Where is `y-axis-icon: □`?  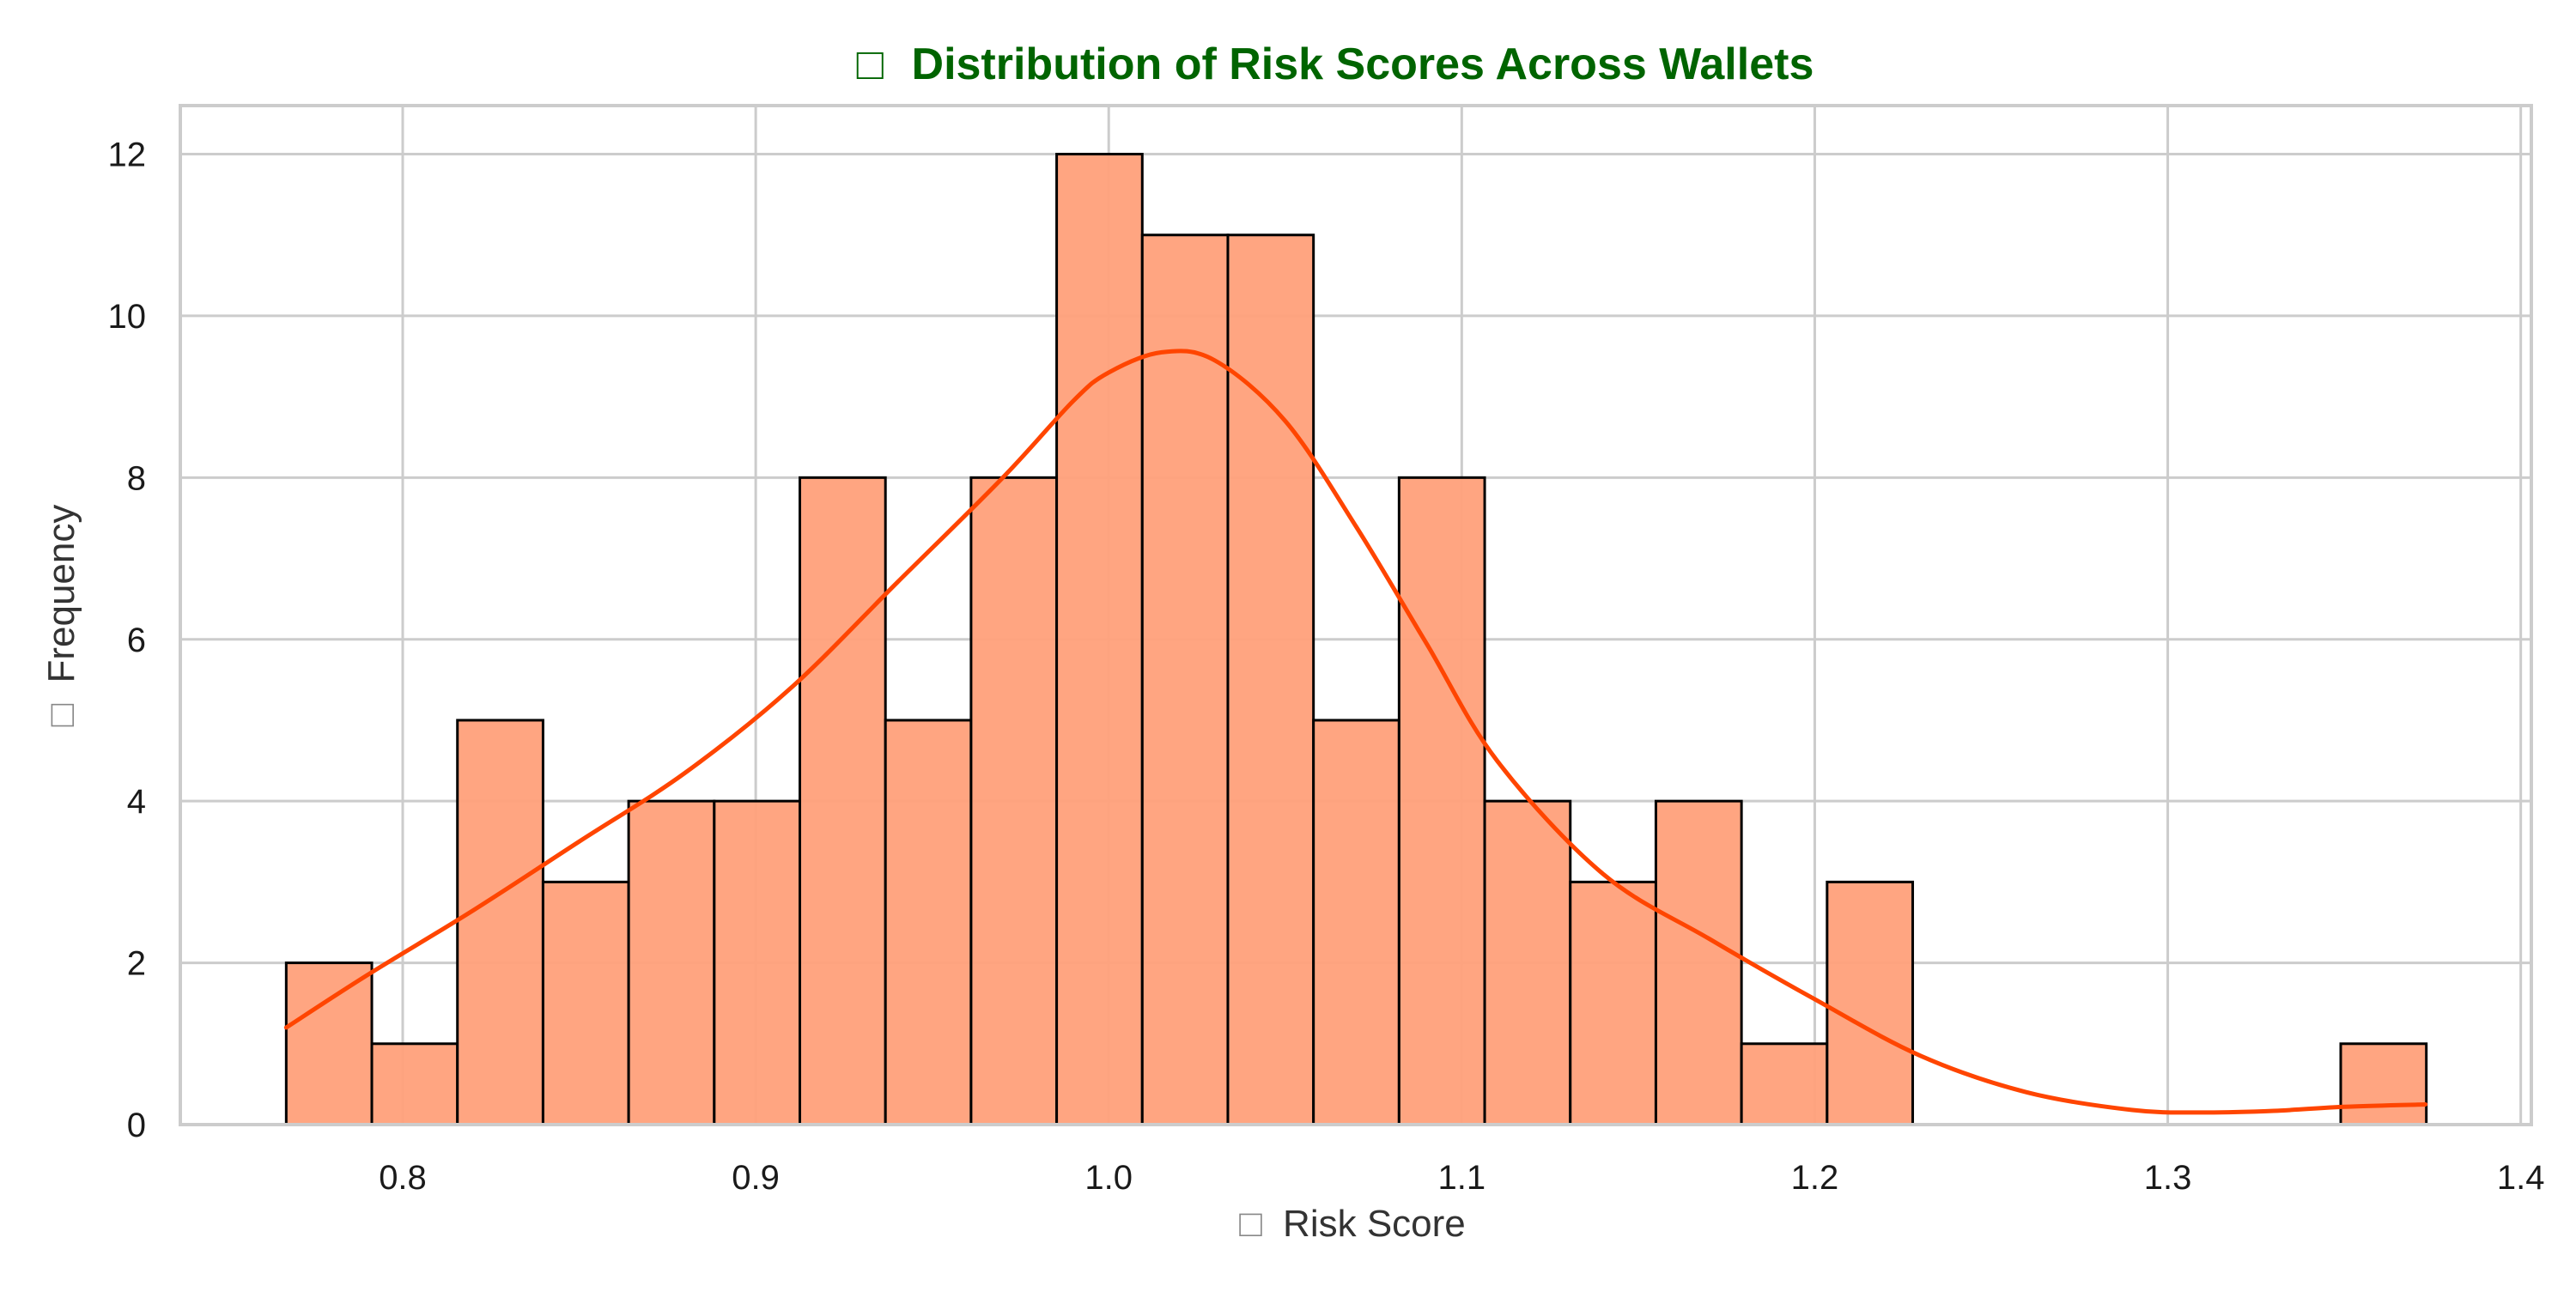
y-axis-icon: □ is located at coordinates (61, 714).